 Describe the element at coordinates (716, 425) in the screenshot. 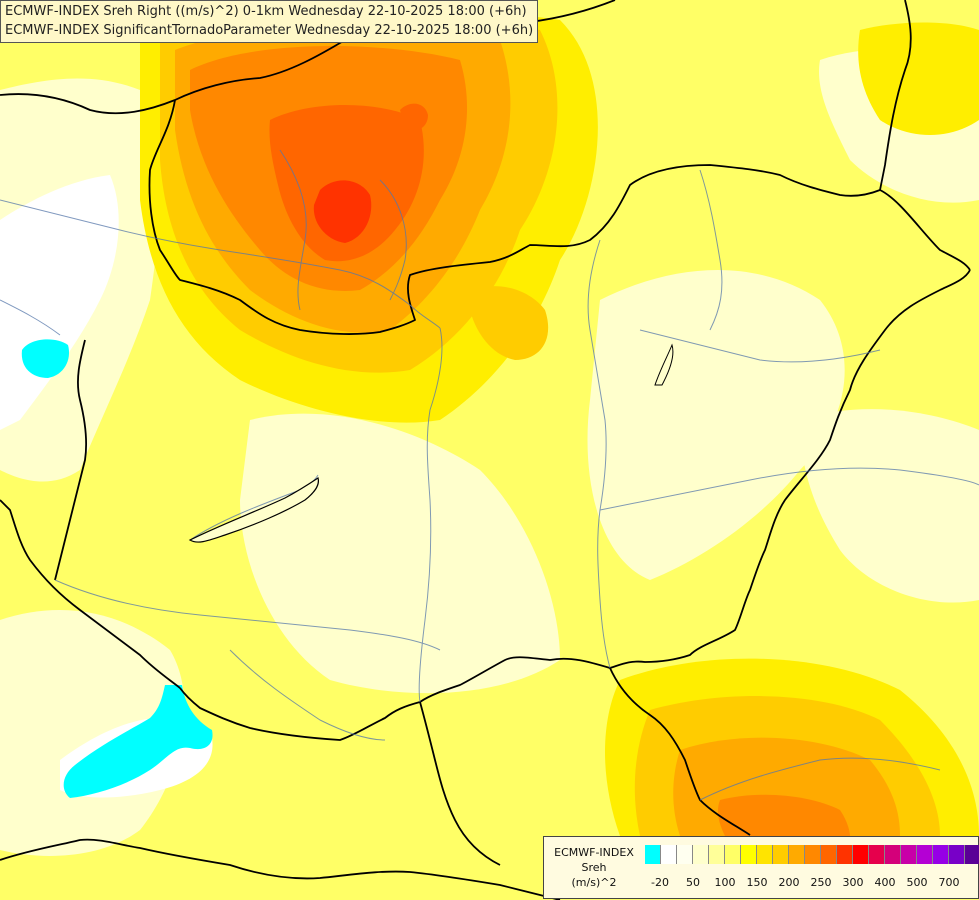

I see `pale-region-east` at that location.